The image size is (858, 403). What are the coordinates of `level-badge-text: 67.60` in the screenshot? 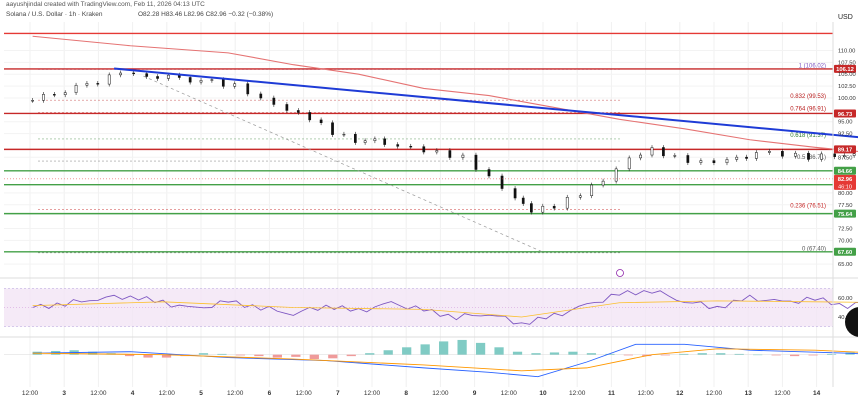 It's located at (845, 253).